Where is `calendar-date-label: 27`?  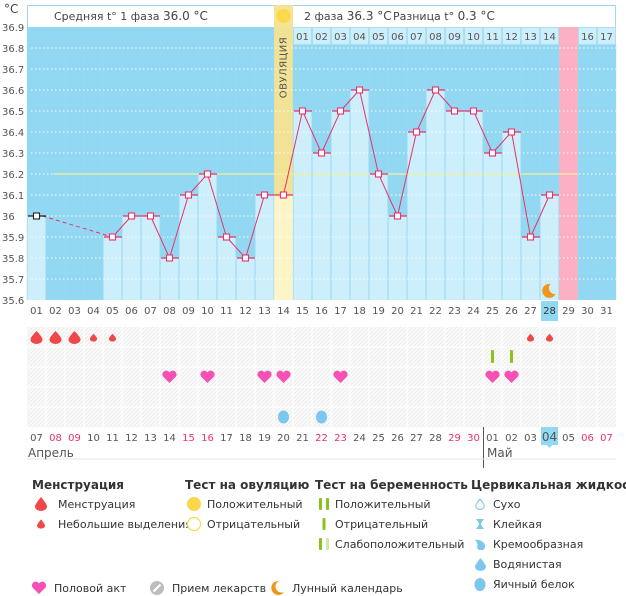
calendar-date-label: 27 is located at coordinates (416, 438).